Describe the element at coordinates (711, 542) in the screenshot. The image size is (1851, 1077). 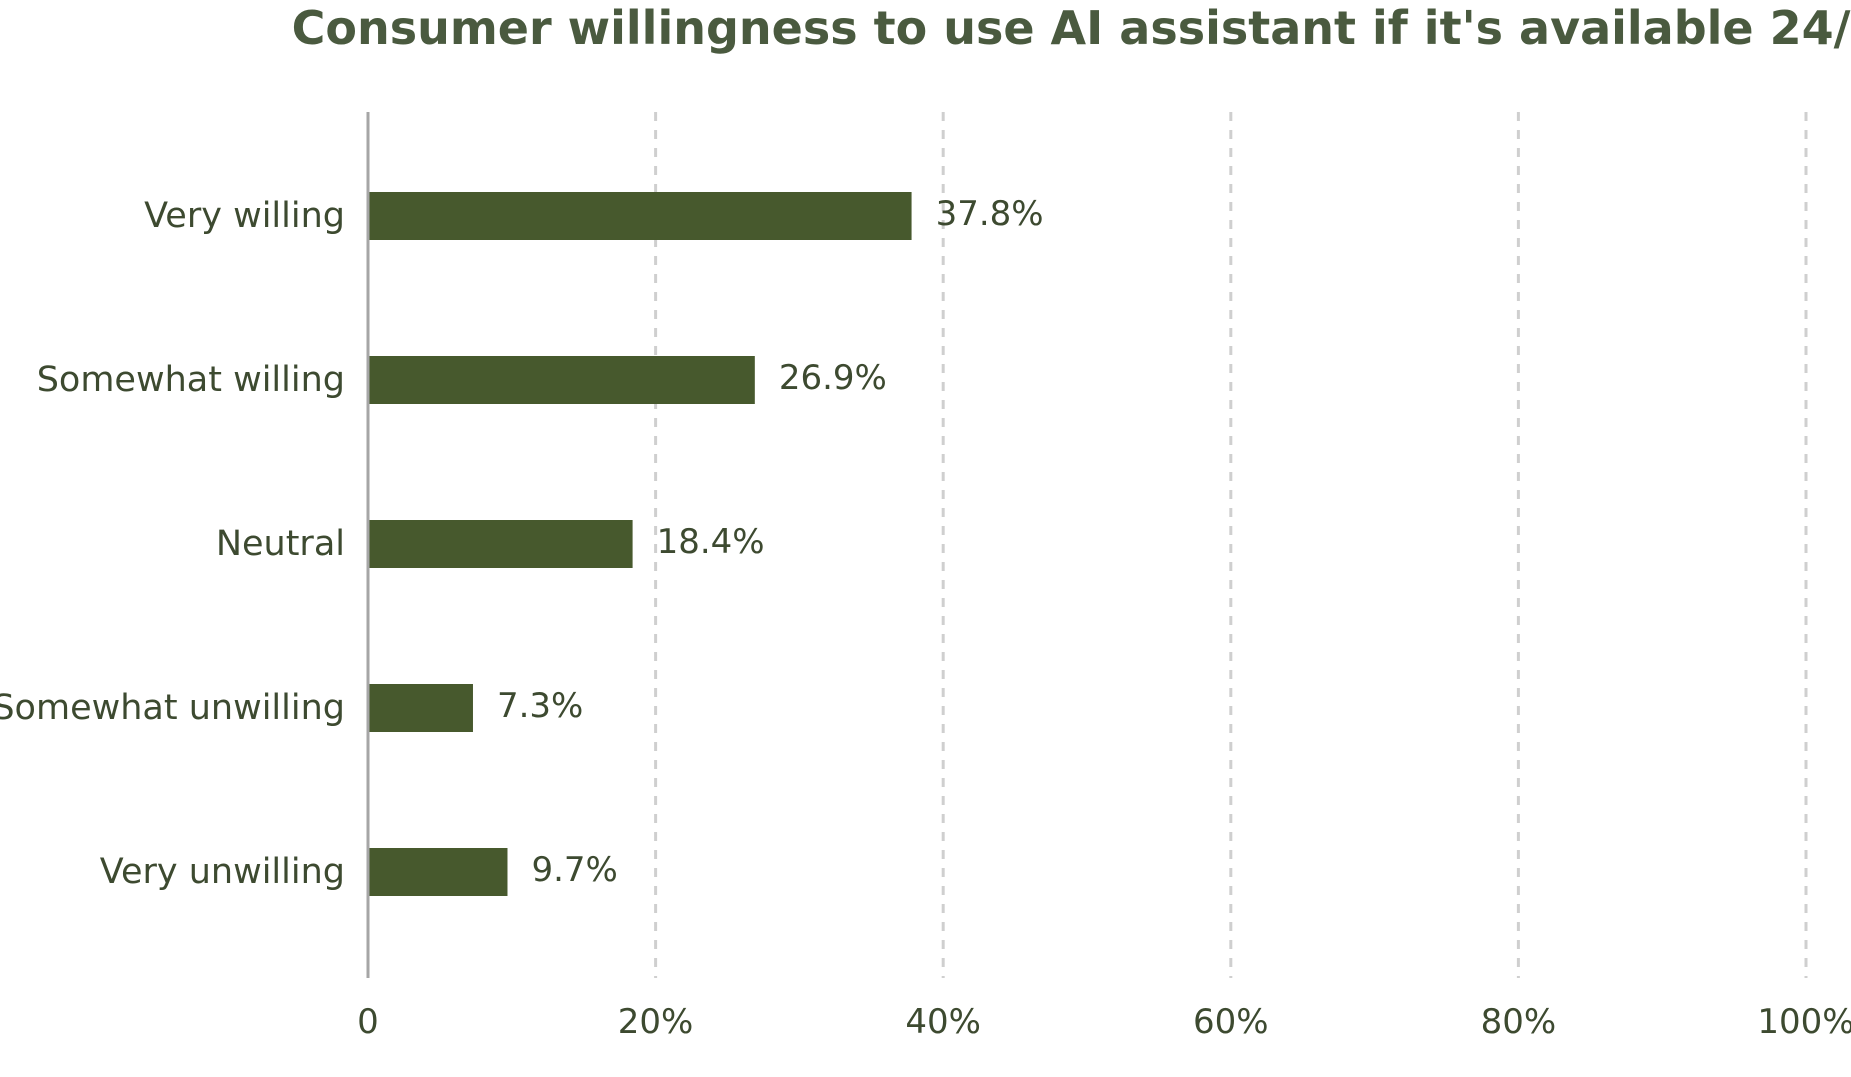
I see `data-label: 18.4%` at that location.